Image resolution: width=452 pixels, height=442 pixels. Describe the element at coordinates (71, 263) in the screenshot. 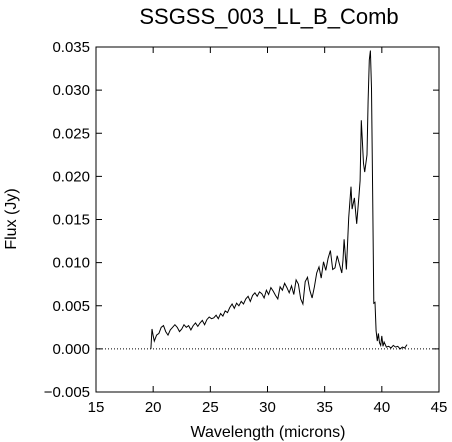

I see `y-tick-label: 0.010` at that location.